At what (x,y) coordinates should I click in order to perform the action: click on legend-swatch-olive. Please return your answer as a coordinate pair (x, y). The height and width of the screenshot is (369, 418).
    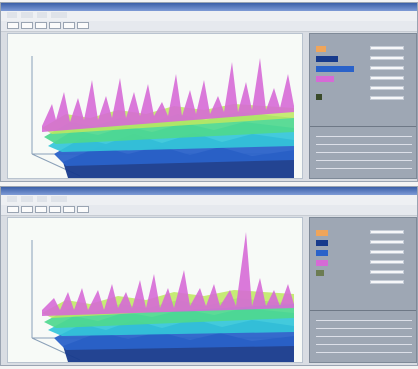
    Looking at the image, I should click on (320, 273).